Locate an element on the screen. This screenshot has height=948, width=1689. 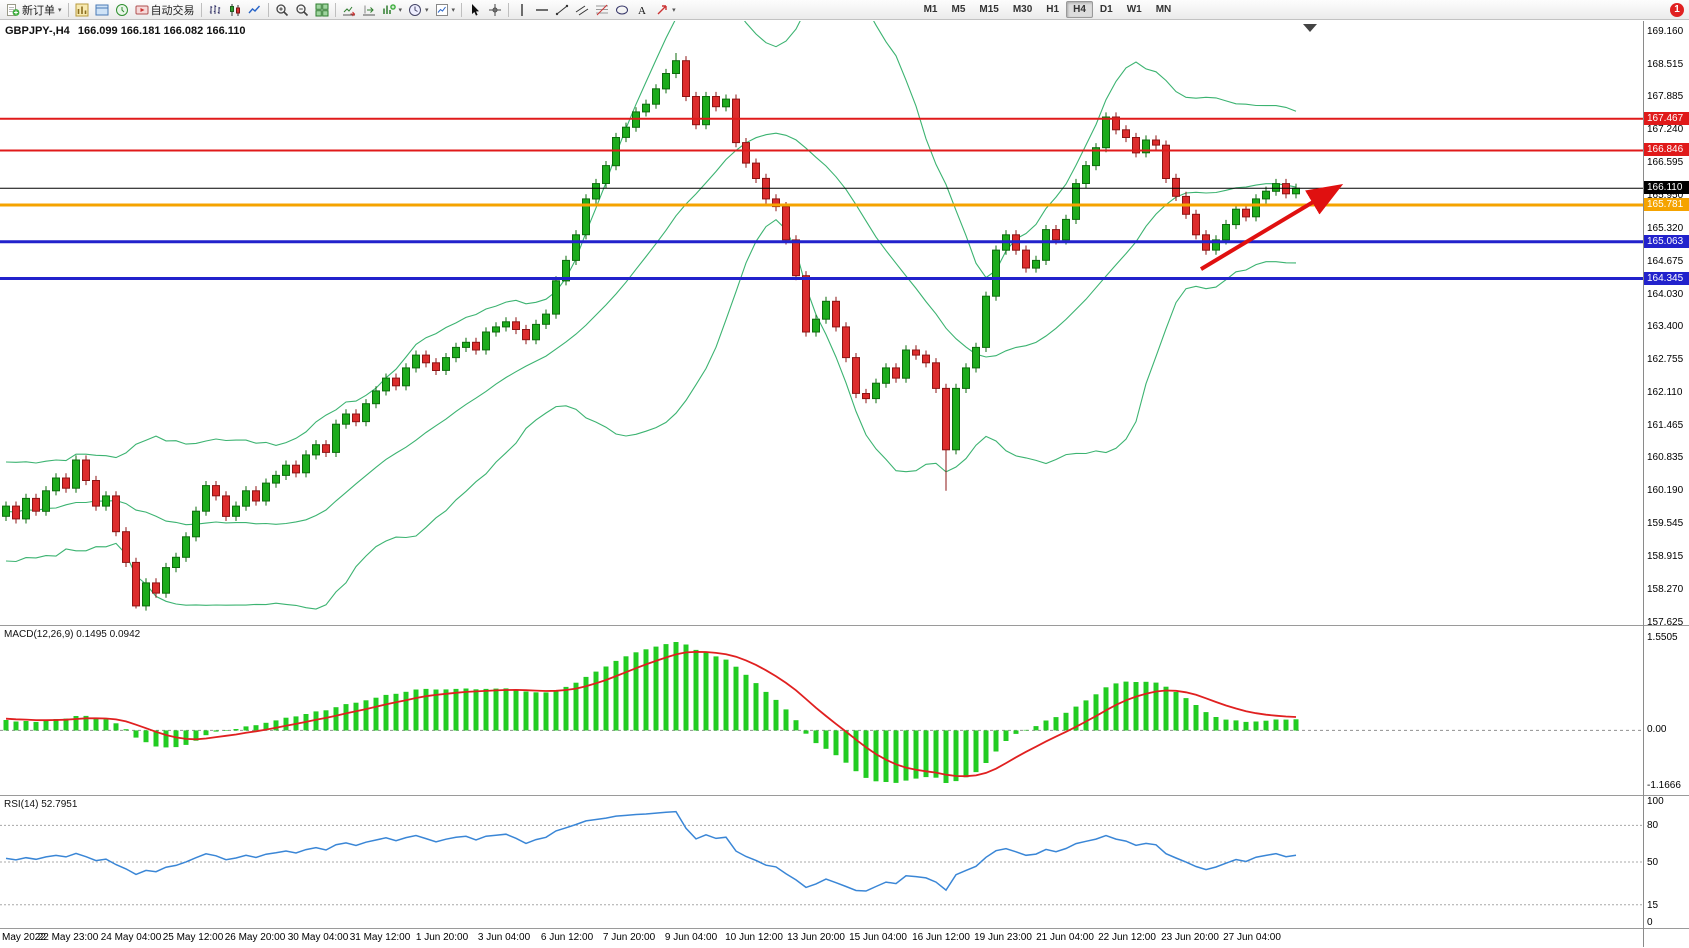
trendline-button is located at coordinates (562, 10).